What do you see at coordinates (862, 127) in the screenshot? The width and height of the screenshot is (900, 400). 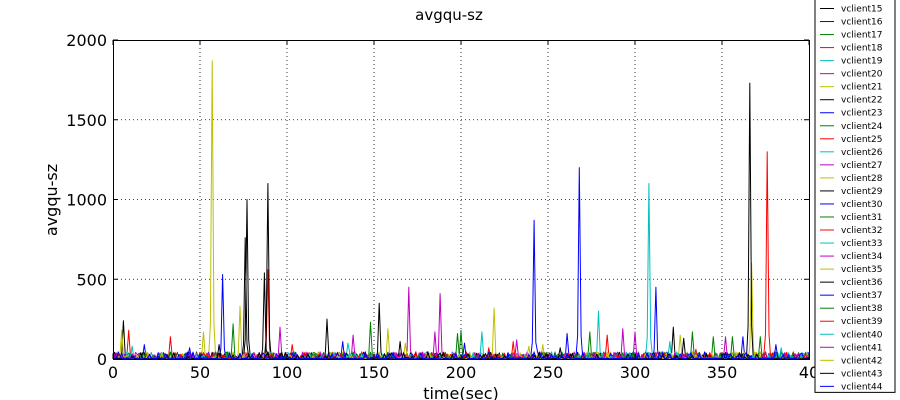 I see `legend-label: vclient24` at bounding box center [862, 127].